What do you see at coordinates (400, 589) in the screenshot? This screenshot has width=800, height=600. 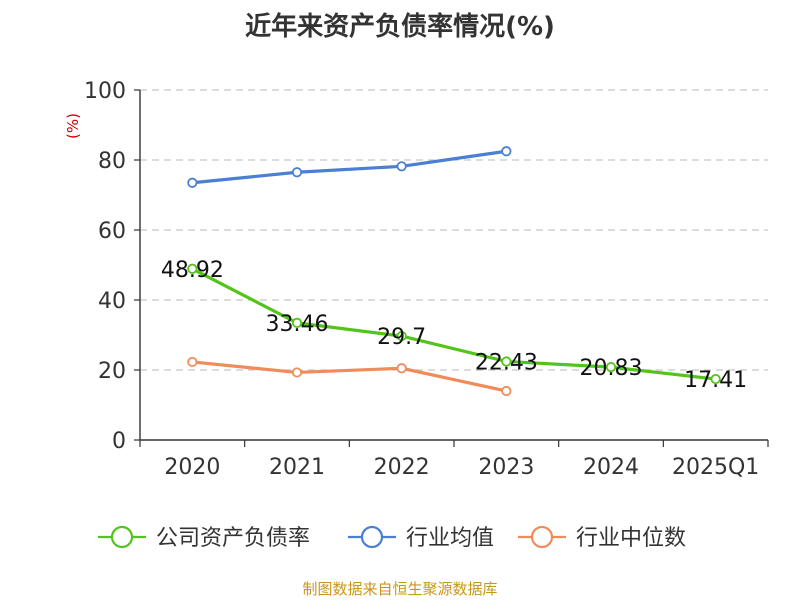 I see `source-note: 制图数据来自恒生聚源数据库` at bounding box center [400, 589].